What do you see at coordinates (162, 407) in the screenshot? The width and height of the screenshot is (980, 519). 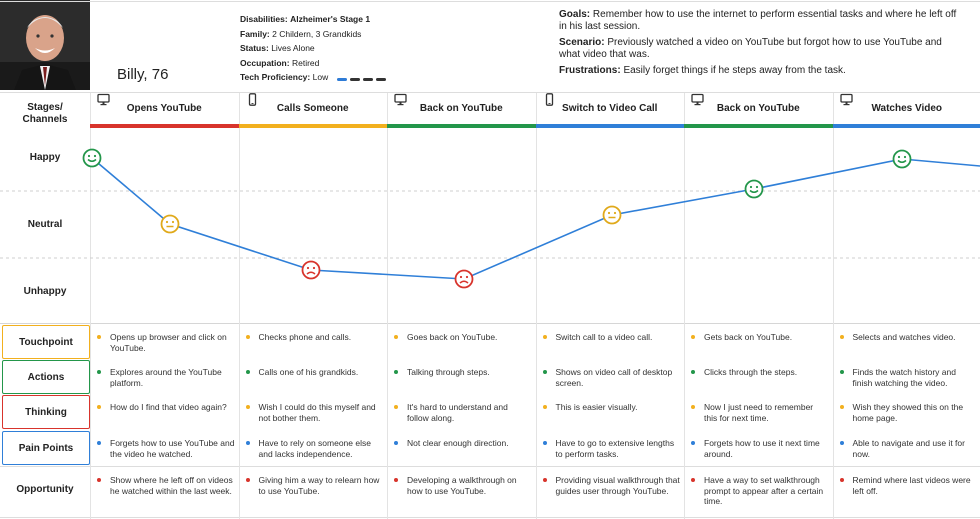 I see `row-cell: How do I find that video again?` at bounding box center [162, 407].